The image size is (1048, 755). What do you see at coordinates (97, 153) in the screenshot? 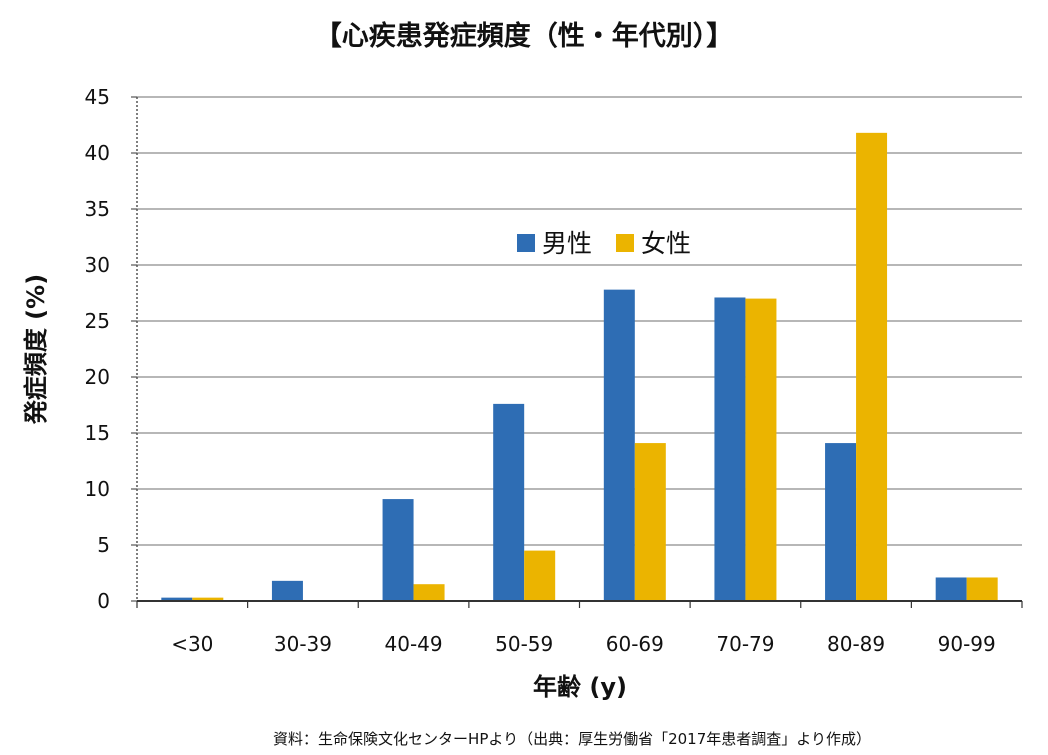
I see `y-tick-label: 40` at bounding box center [97, 153].